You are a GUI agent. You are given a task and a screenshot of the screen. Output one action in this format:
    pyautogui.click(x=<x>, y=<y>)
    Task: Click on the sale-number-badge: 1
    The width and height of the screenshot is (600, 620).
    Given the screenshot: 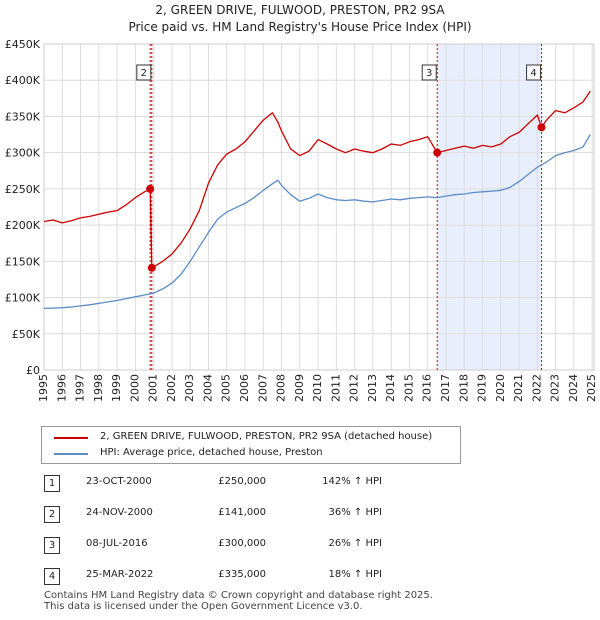 What is the action you would take?
    pyautogui.click(x=52, y=483)
    